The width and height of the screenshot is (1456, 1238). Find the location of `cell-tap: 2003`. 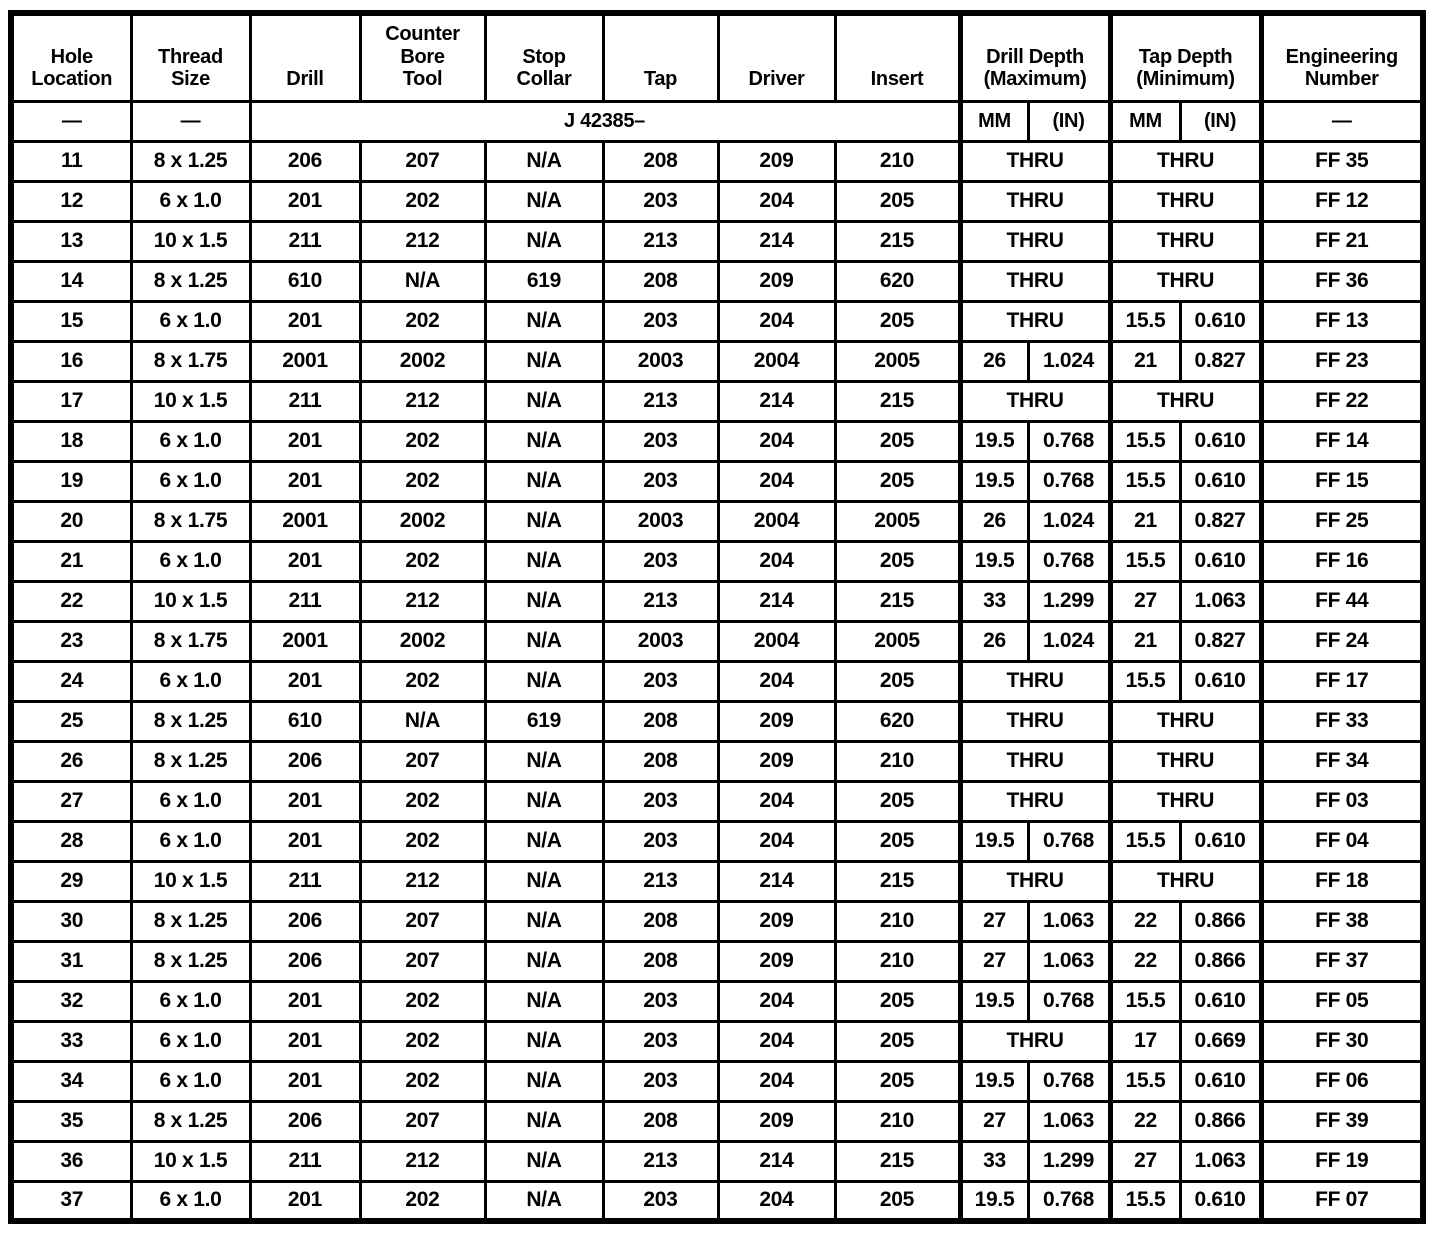

cell-tap: 2003 is located at coordinates (660, 361).